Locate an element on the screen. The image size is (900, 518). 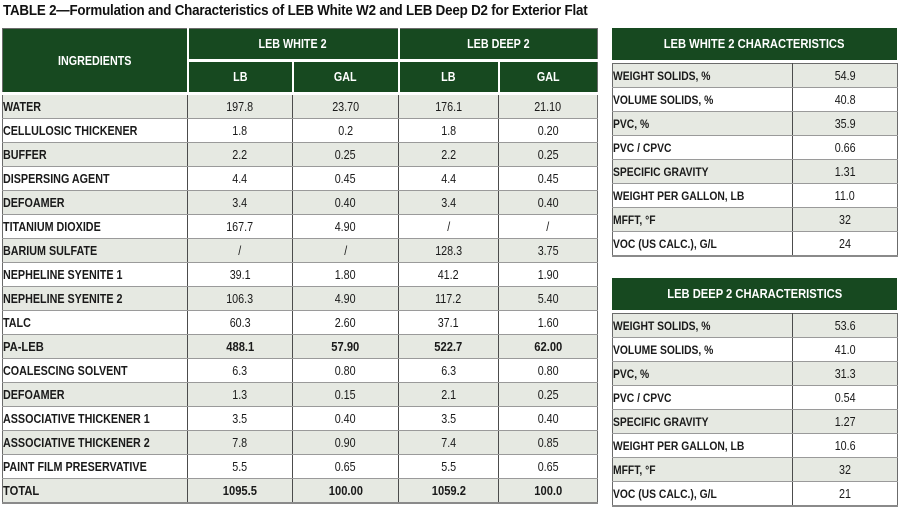
white-gal-value: / is located at coordinates (346, 250).